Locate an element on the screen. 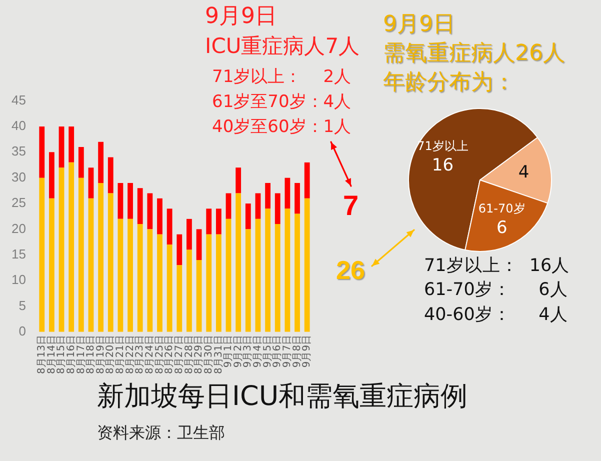 Image resolution: width=601 pixels, height=461 pixels. text: 71岁以上： 16人 is located at coordinates (497, 266).